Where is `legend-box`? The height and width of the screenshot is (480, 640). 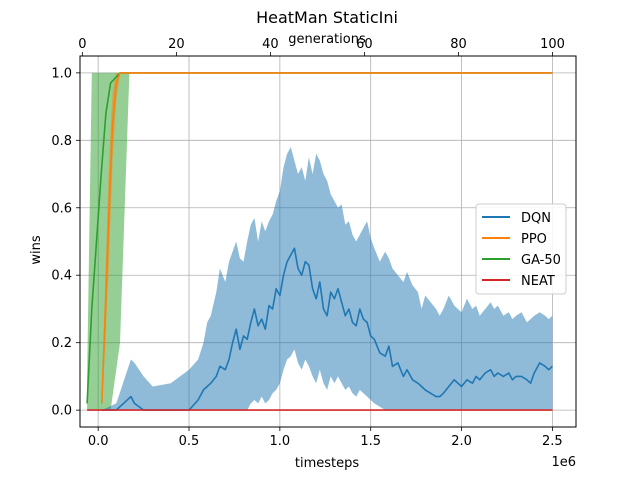 legend-box is located at coordinates (521, 249).